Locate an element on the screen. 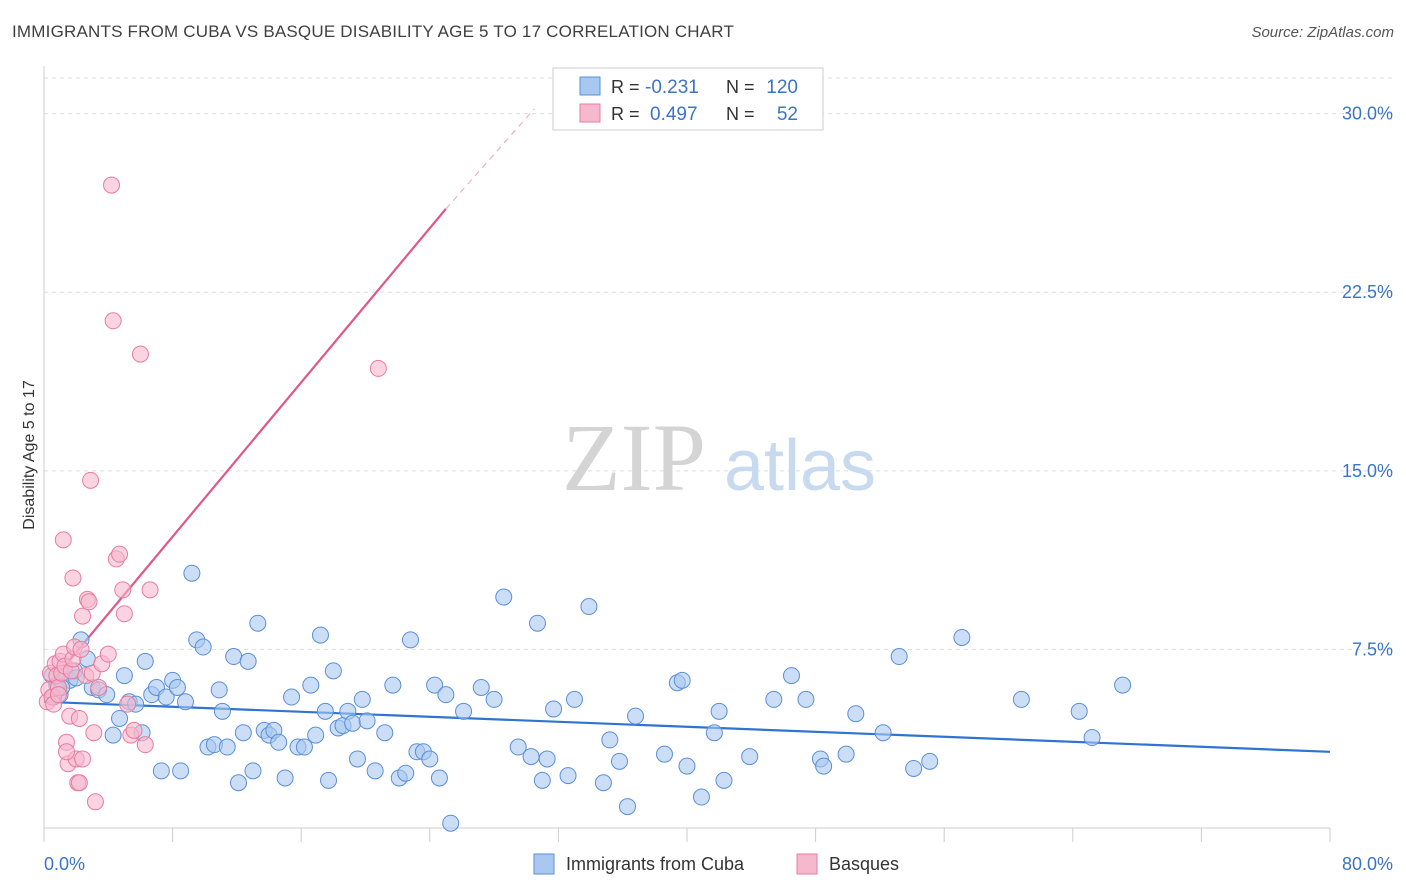  watermark-zip: ZIP is located at coordinates (634, 457).